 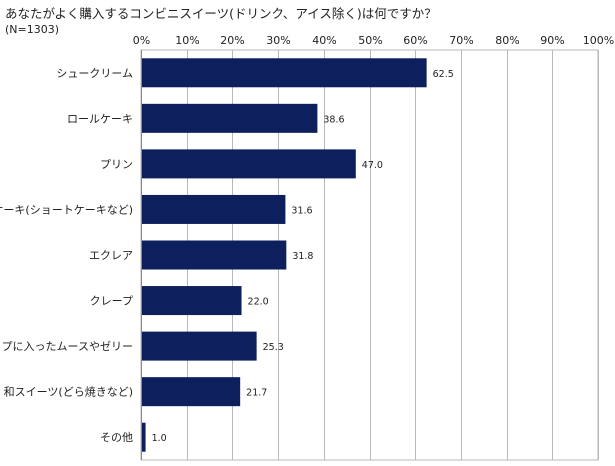 What do you see at coordinates (32, 29) in the screenshot?
I see `chart-subtitle: (N=1303)` at bounding box center [32, 29].